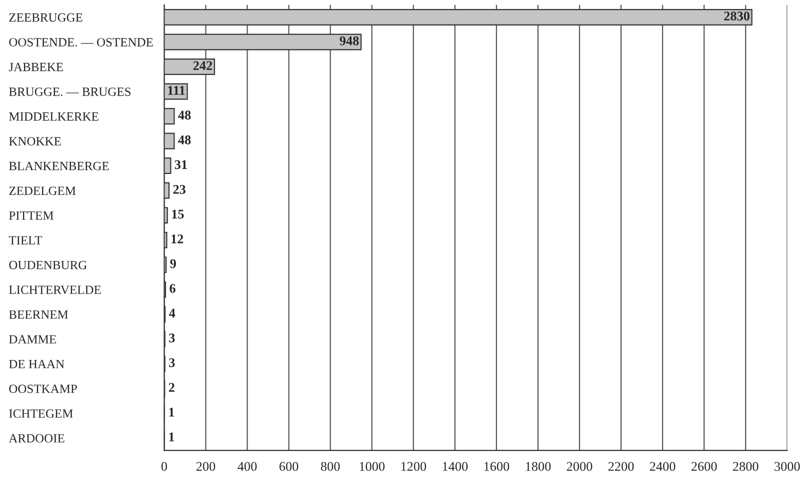  What do you see at coordinates (579, 466) in the screenshot?
I see `x-tick-label: 2000` at bounding box center [579, 466].